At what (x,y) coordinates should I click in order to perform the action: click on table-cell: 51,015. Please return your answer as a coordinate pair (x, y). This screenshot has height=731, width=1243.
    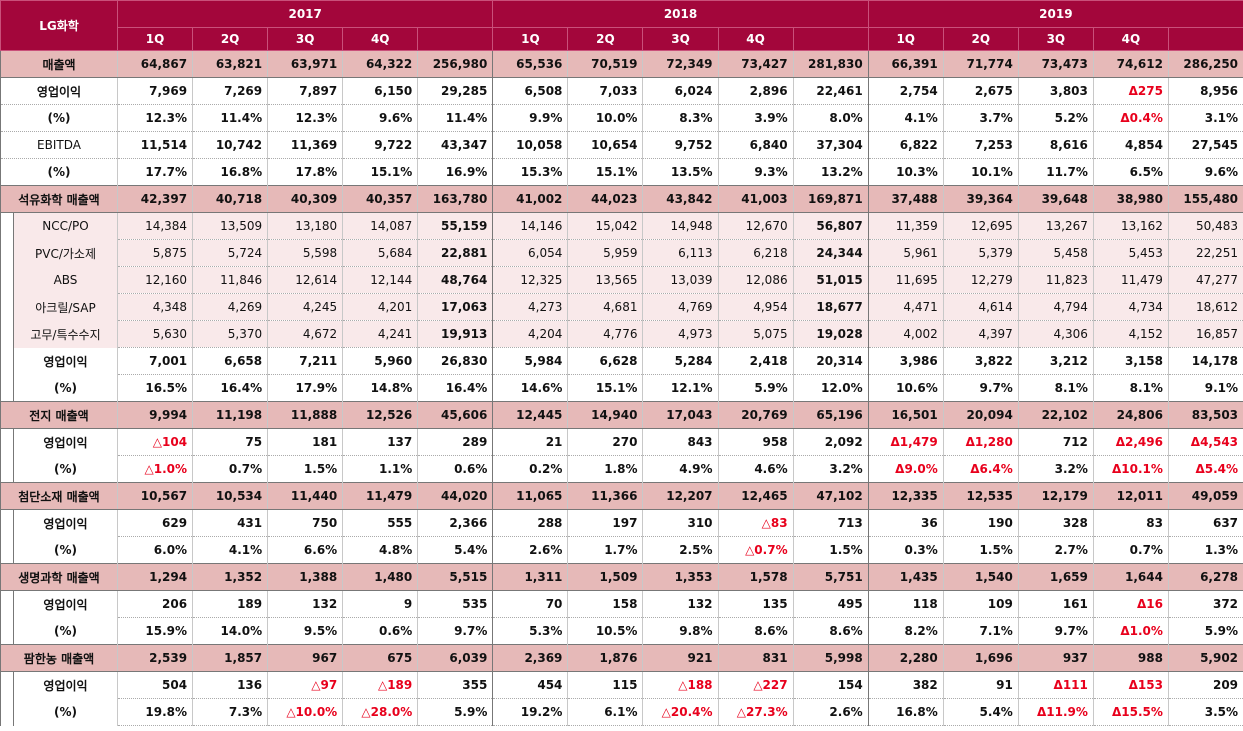
    Looking at the image, I should click on (830, 280).